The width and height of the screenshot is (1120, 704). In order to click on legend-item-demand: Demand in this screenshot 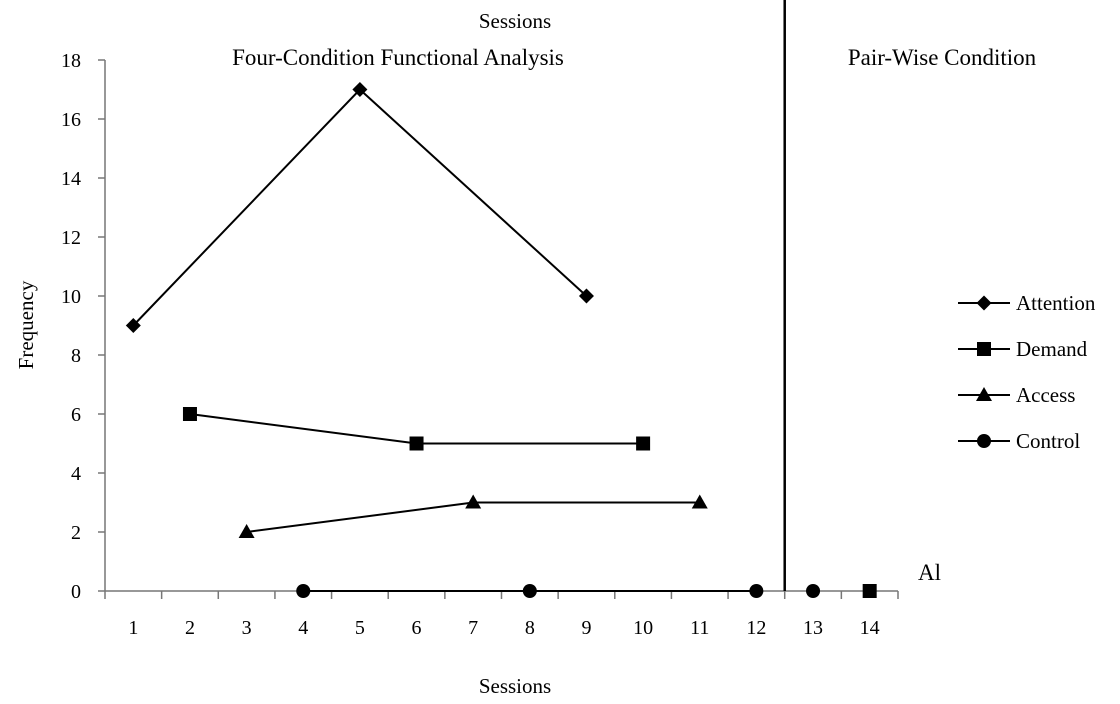, I will do `click(1023, 349)`.